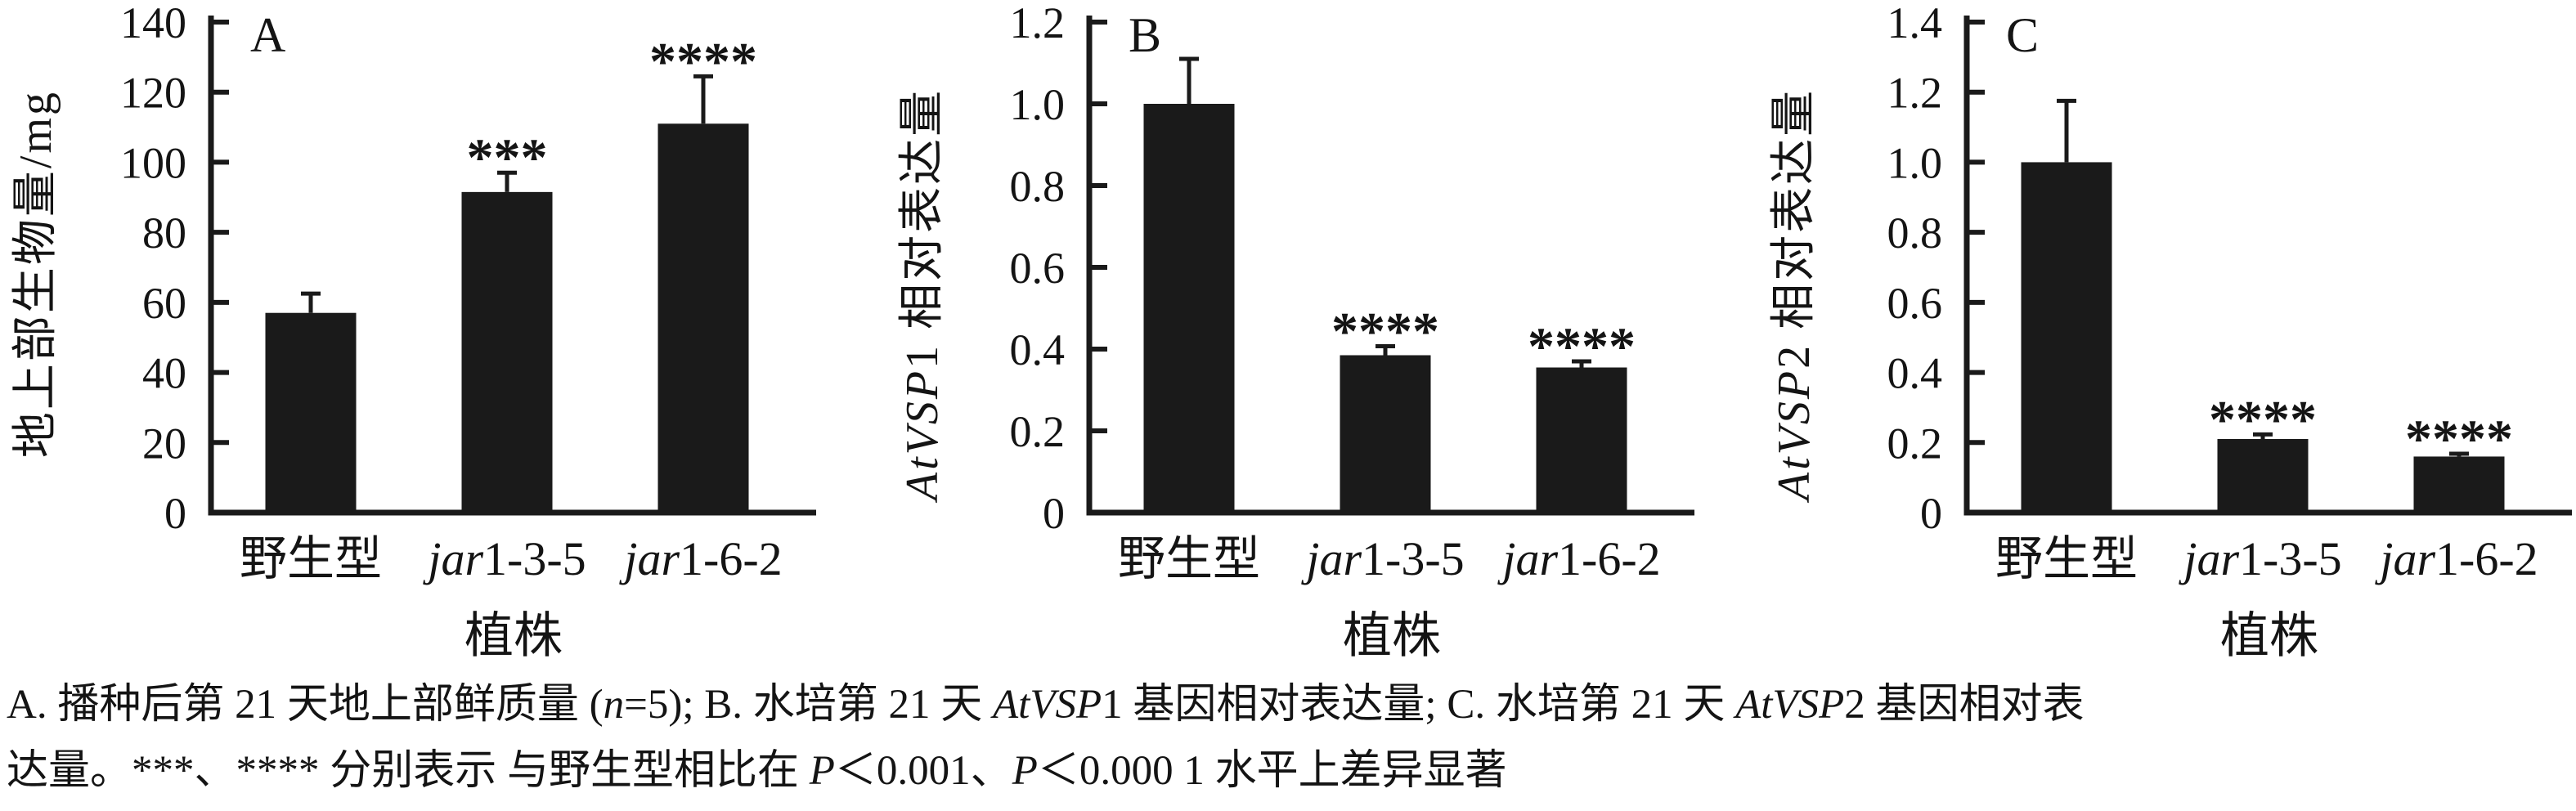 The image size is (2576, 811). Describe the element at coordinates (1145, 35) in the screenshot. I see `panel-letter: B` at that location.